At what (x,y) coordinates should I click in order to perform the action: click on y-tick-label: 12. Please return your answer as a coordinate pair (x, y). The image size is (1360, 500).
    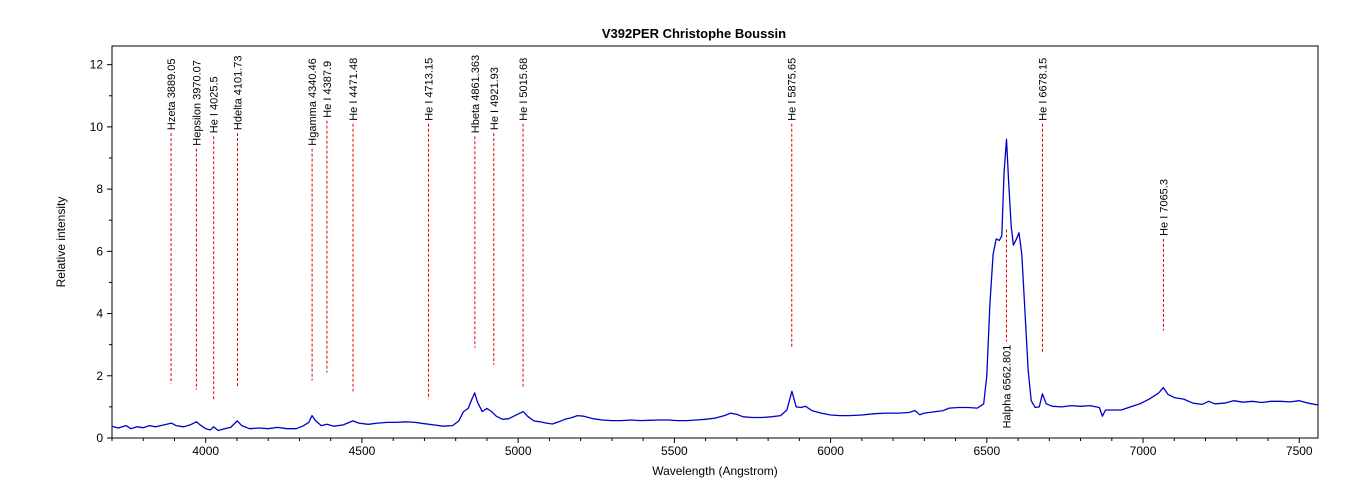
    Looking at the image, I should click on (97, 65).